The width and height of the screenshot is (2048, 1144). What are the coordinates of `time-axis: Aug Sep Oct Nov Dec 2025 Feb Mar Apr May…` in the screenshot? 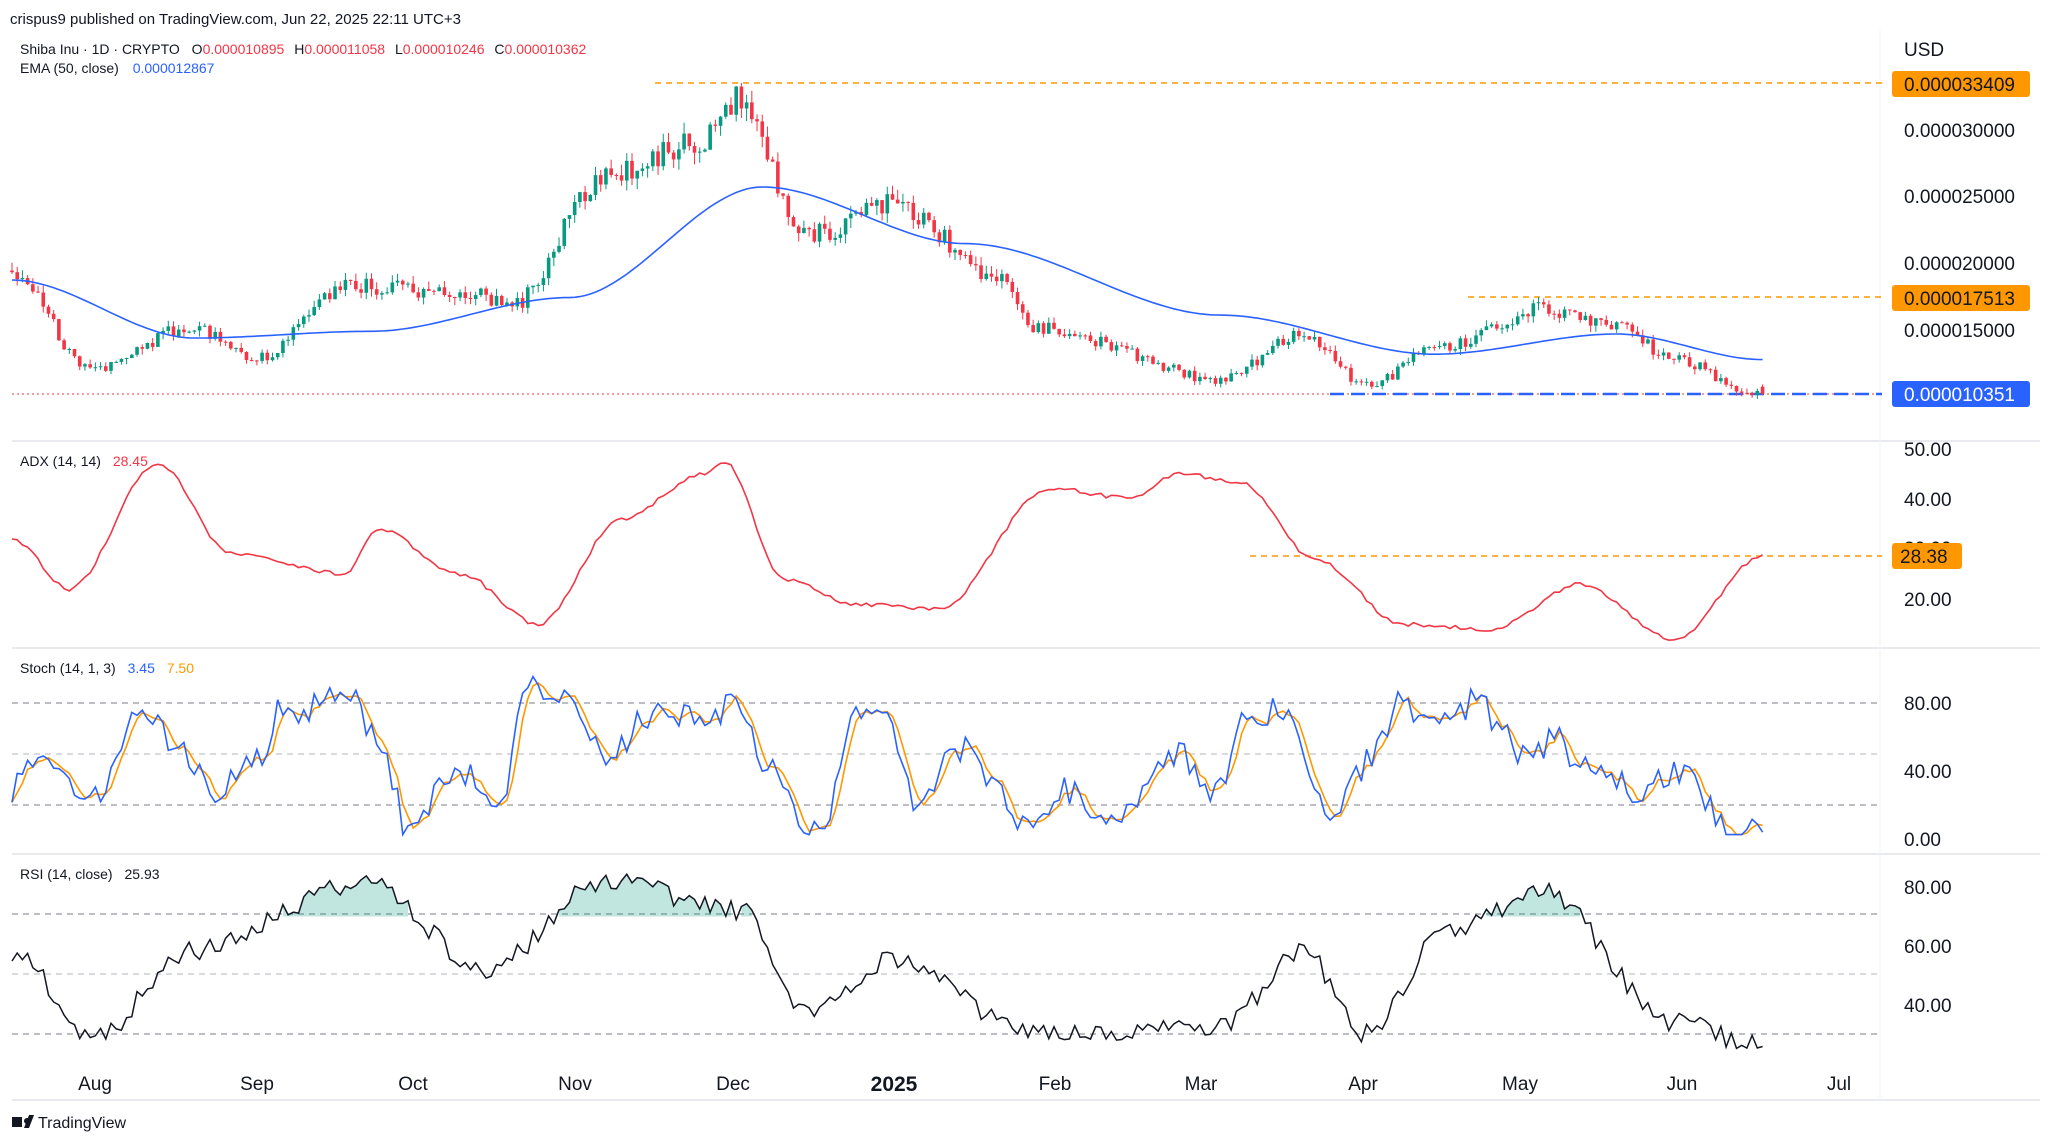 It's located at (964, 1084).